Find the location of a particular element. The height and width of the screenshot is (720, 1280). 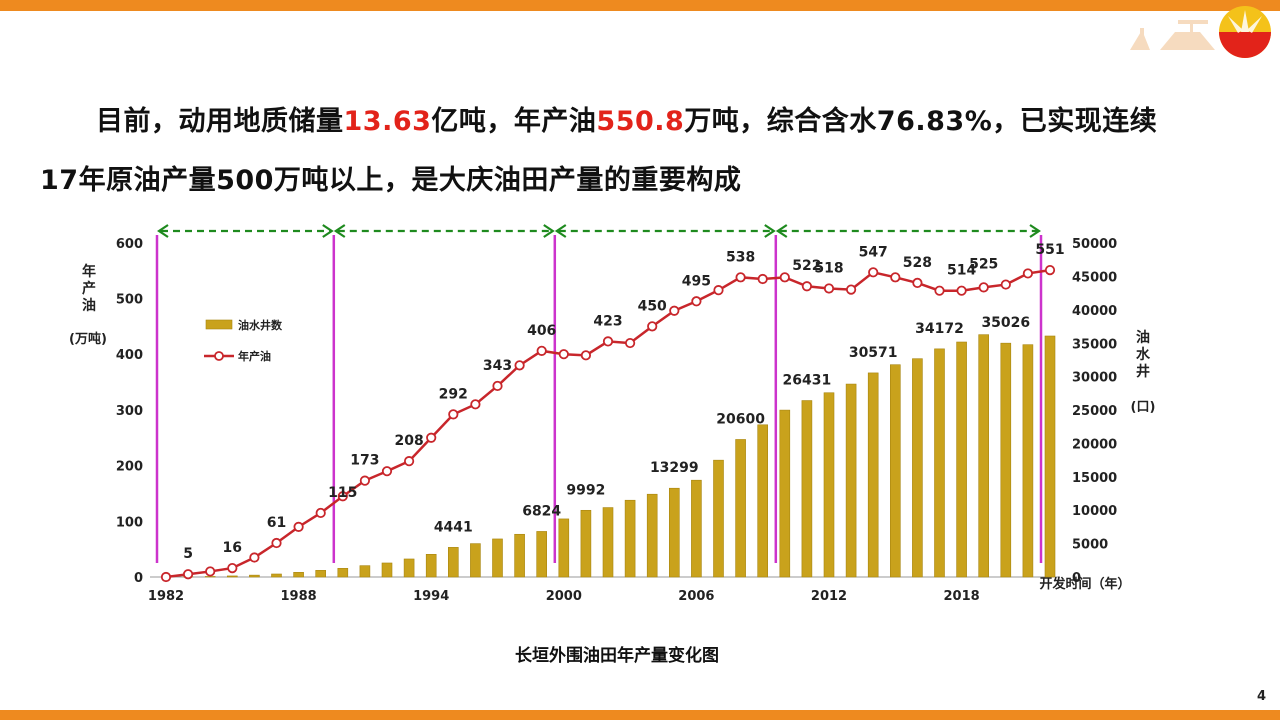

oil-output-data-label: 522 is located at coordinates (806, 266).